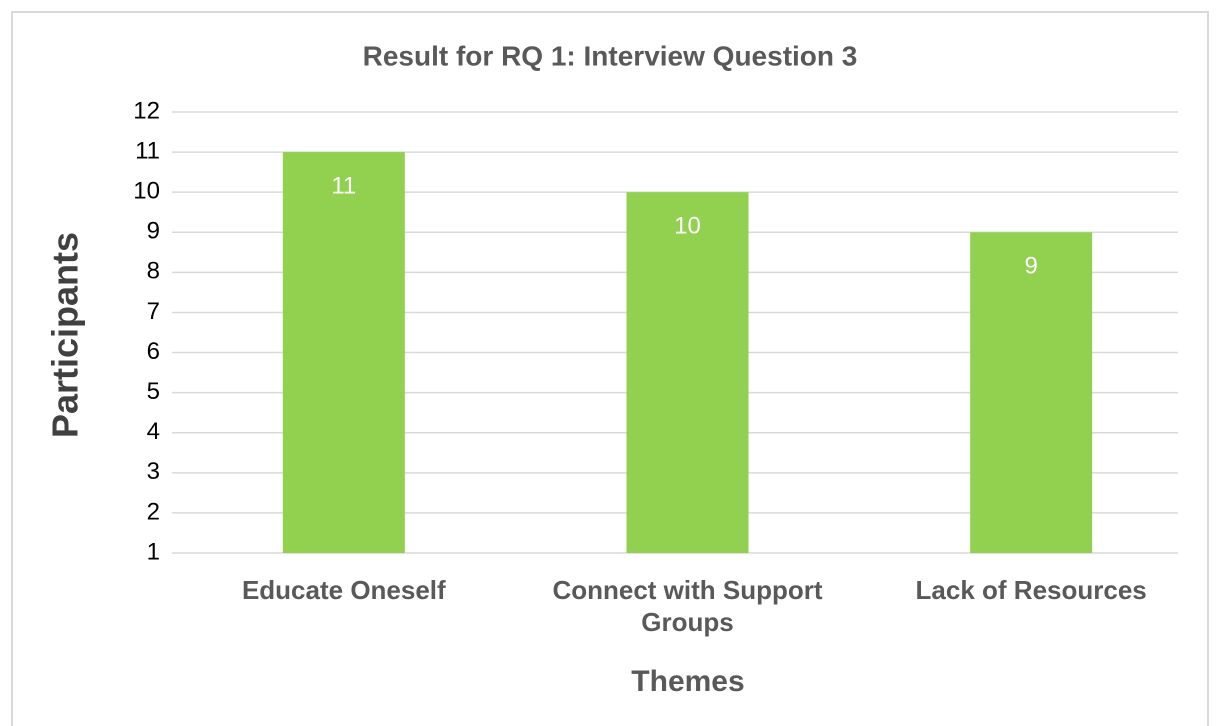  What do you see at coordinates (153, 471) in the screenshot?
I see `y-tick-label: 3` at bounding box center [153, 471].